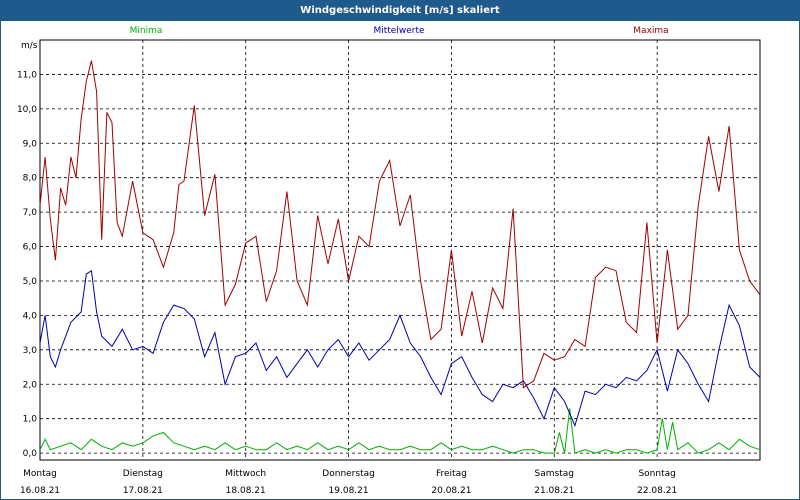 The height and width of the screenshot is (500, 800). What do you see at coordinates (451, 491) in the screenshot?
I see `x-tick-date: 20.08.21` at bounding box center [451, 491].